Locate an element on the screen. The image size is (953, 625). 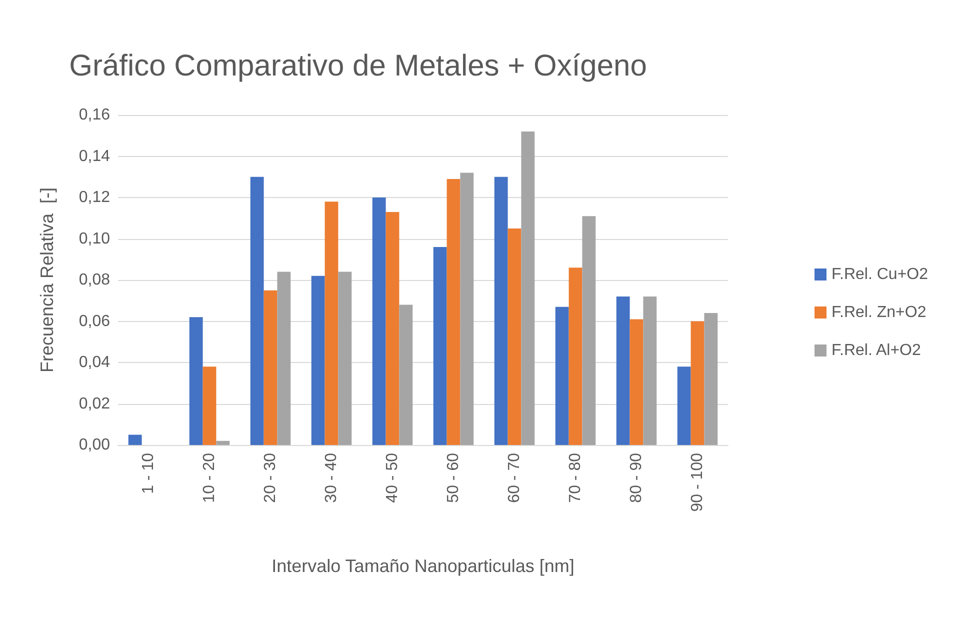
x-tick-label: 20 - 30 is located at coordinates (270, 477).